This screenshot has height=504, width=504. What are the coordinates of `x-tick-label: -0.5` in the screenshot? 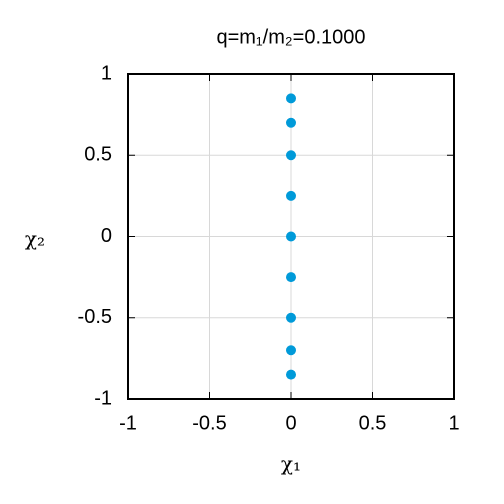 It's located at (209, 423).